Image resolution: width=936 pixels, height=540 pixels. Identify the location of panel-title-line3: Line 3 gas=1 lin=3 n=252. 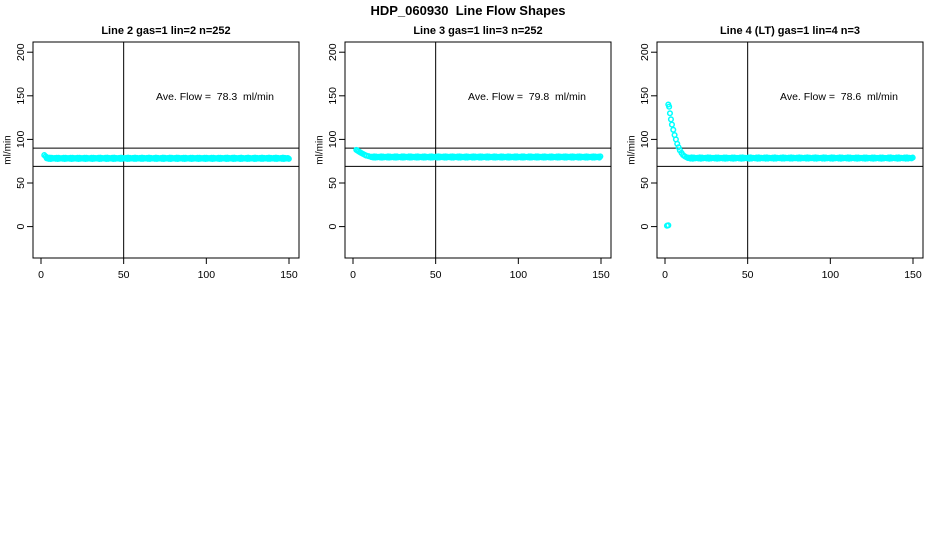
(478, 31).